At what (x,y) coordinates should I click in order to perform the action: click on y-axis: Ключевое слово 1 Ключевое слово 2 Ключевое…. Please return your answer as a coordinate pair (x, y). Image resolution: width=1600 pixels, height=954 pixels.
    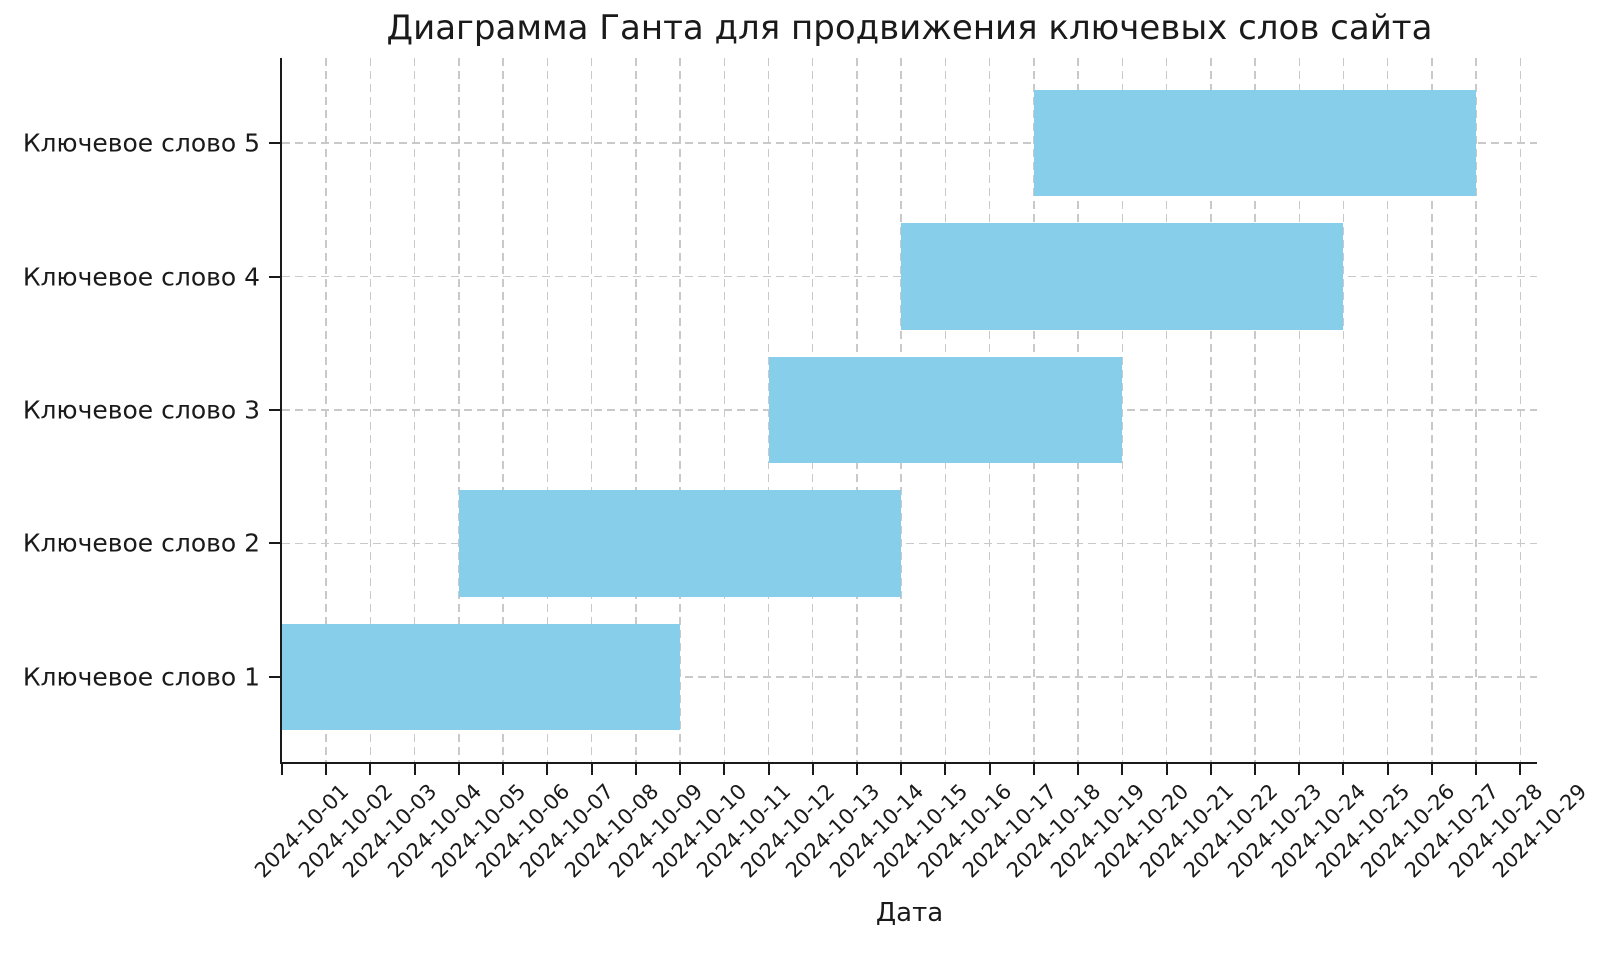
    Looking at the image, I should click on (140, 410).